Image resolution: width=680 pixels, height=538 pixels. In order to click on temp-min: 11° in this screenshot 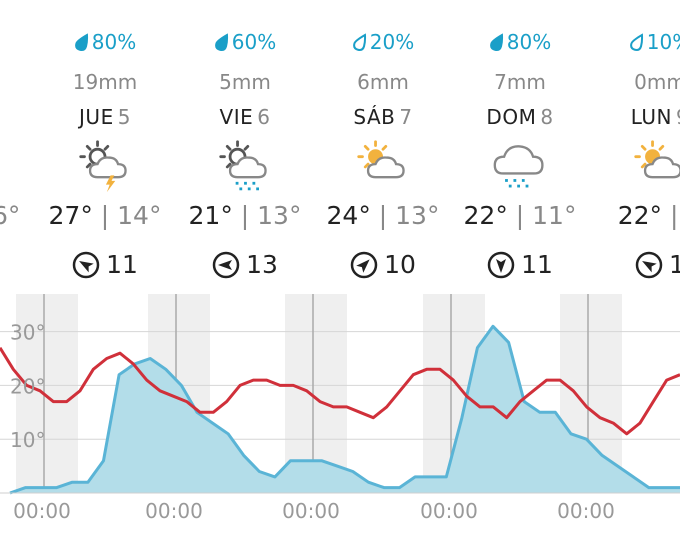, I will do `click(554, 215)`.